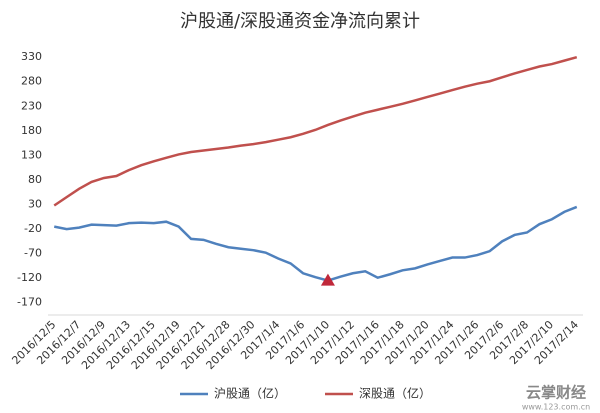  What do you see at coordinates (29, 277) in the screenshot?
I see `y-tick-label: -120` at bounding box center [29, 277].